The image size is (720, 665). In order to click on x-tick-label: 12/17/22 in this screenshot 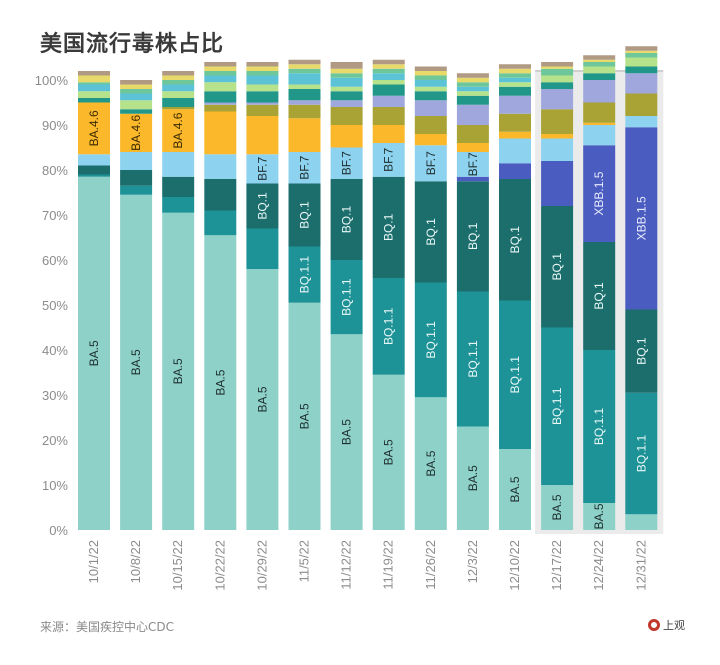, I will do `click(556, 565)`.